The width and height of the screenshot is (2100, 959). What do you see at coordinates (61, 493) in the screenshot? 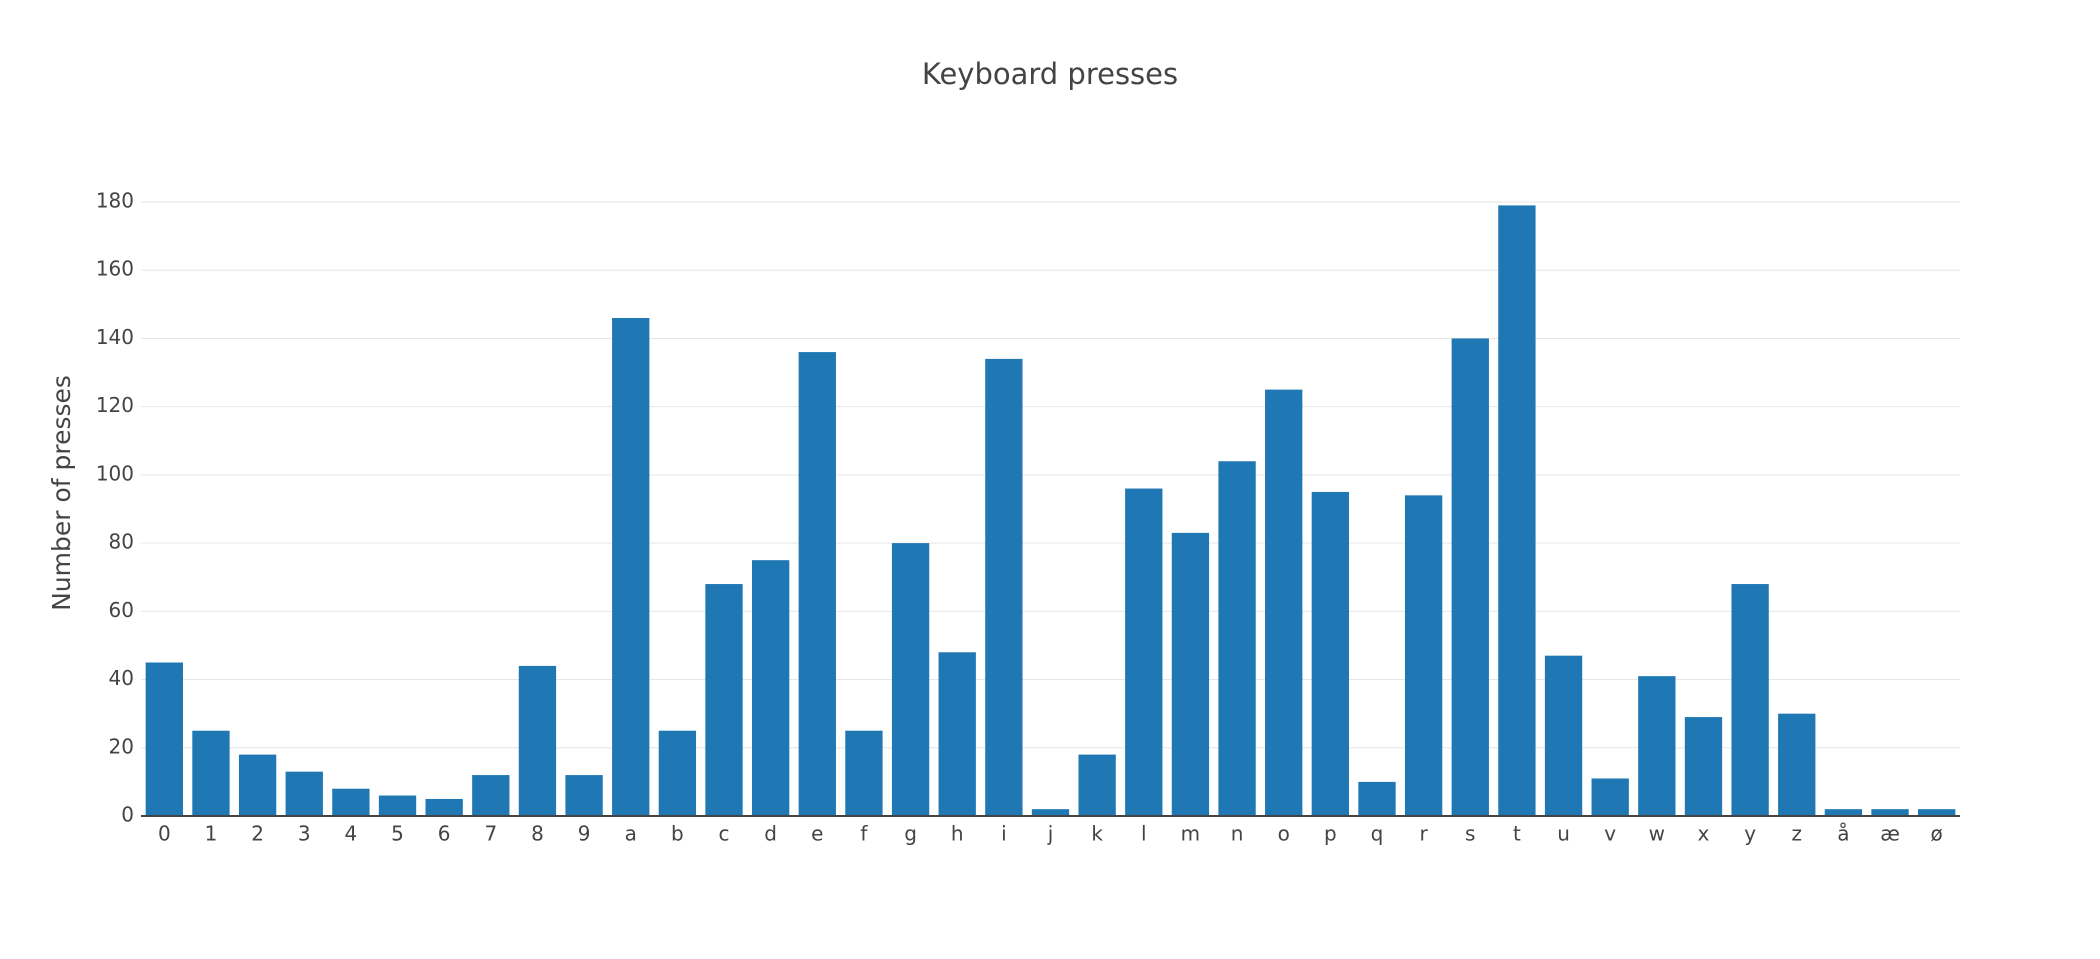
I see `y-axis-title: Number of presses` at bounding box center [61, 493].